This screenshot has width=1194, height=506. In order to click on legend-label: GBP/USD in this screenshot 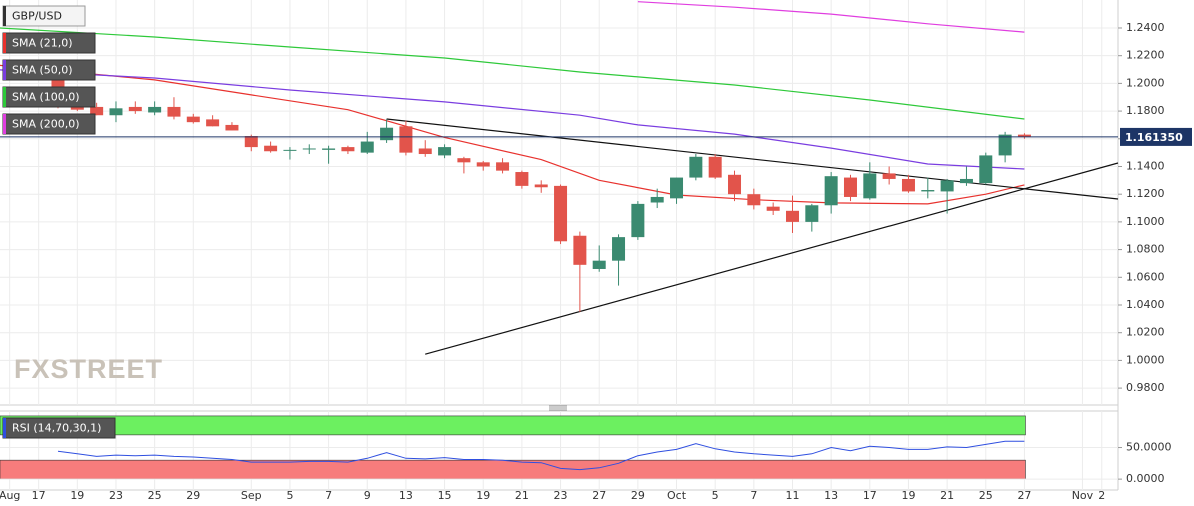, I will do `click(37, 16)`.